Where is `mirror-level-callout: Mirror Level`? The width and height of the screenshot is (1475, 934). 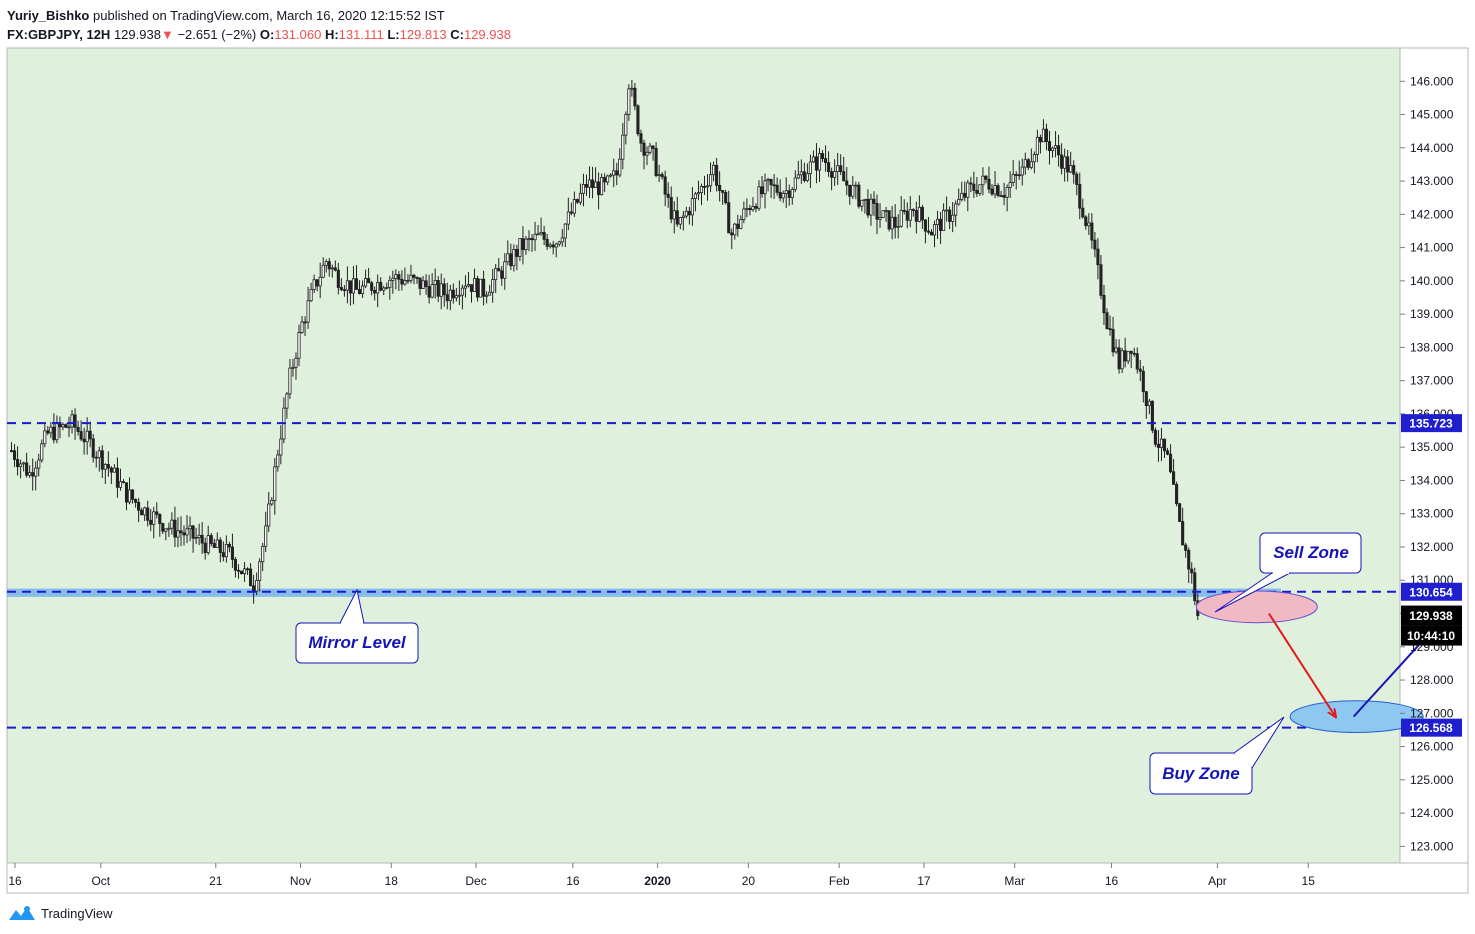
mirror-level-callout: Mirror Level is located at coordinates (357, 626).